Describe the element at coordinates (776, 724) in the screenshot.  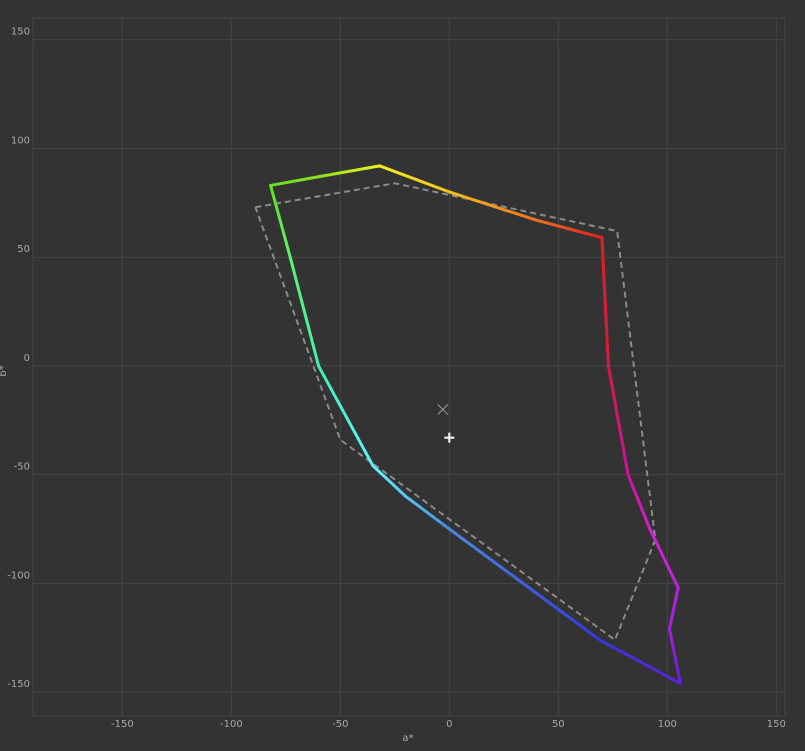
I see `x-tick-label: 150` at that location.